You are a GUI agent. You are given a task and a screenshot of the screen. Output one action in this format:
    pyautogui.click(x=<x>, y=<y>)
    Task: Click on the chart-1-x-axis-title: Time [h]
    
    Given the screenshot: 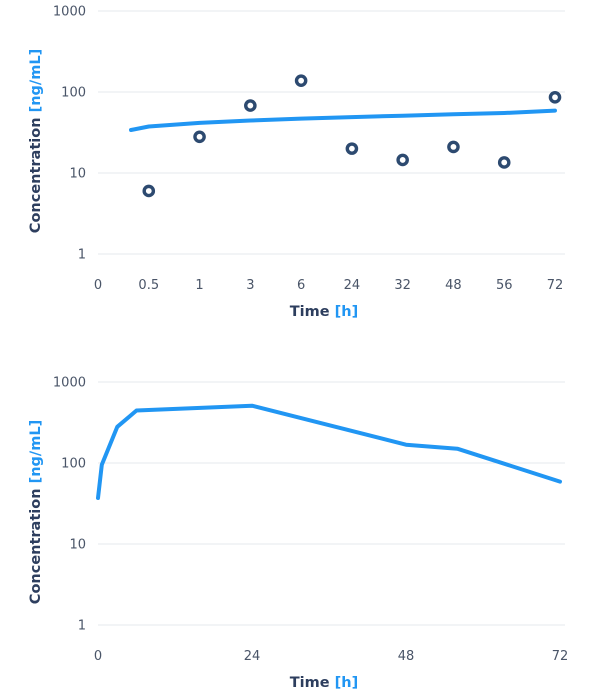 What is the action you would take?
    pyautogui.click(x=324, y=312)
    